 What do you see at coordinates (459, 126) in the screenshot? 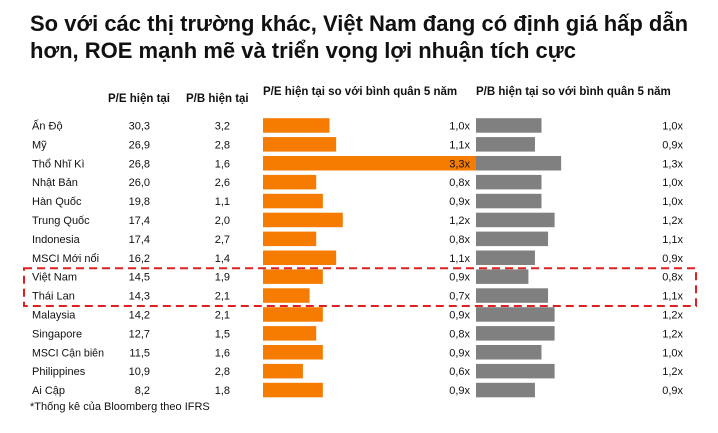
I see `pe-relative-label: 1,0x` at bounding box center [459, 126].